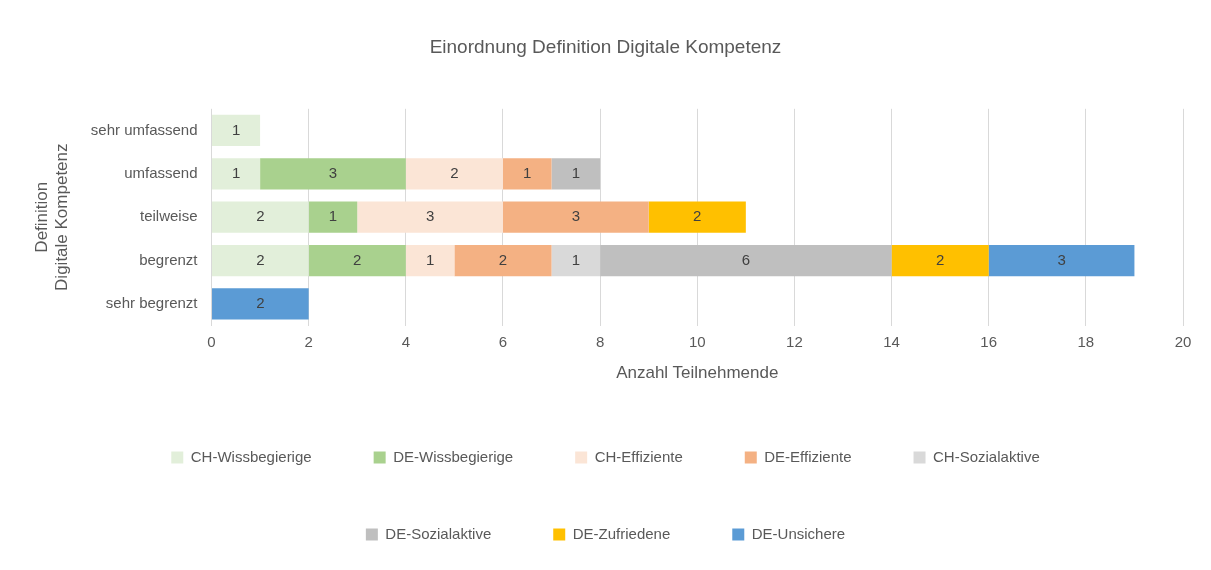  Describe the element at coordinates (168, 216) in the screenshot. I see `y-tick-label: teilweise` at that location.